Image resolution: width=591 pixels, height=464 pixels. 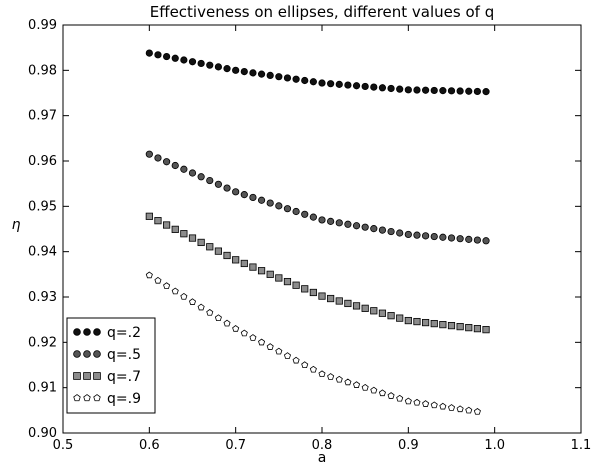 I want to click on legend-box, so click(x=111, y=365).